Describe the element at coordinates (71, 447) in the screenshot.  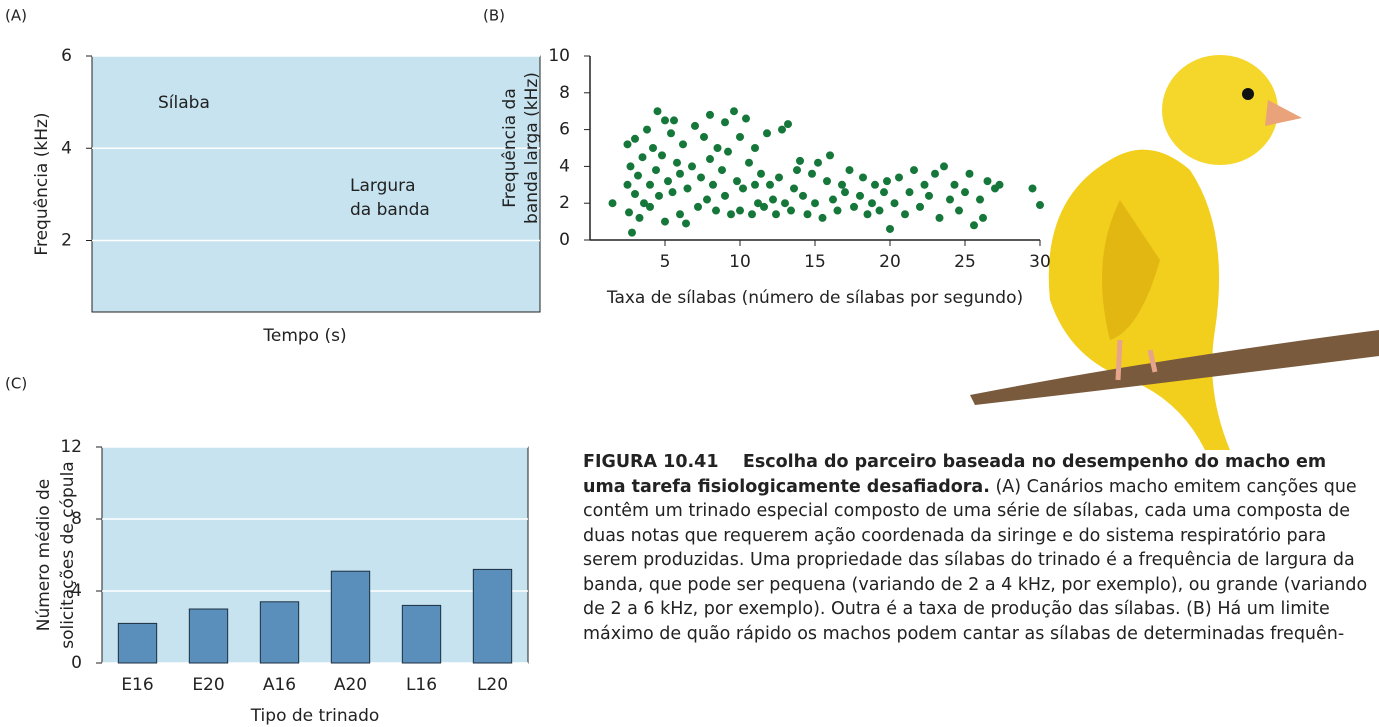
I see `y-tick-label: 12` at that location.